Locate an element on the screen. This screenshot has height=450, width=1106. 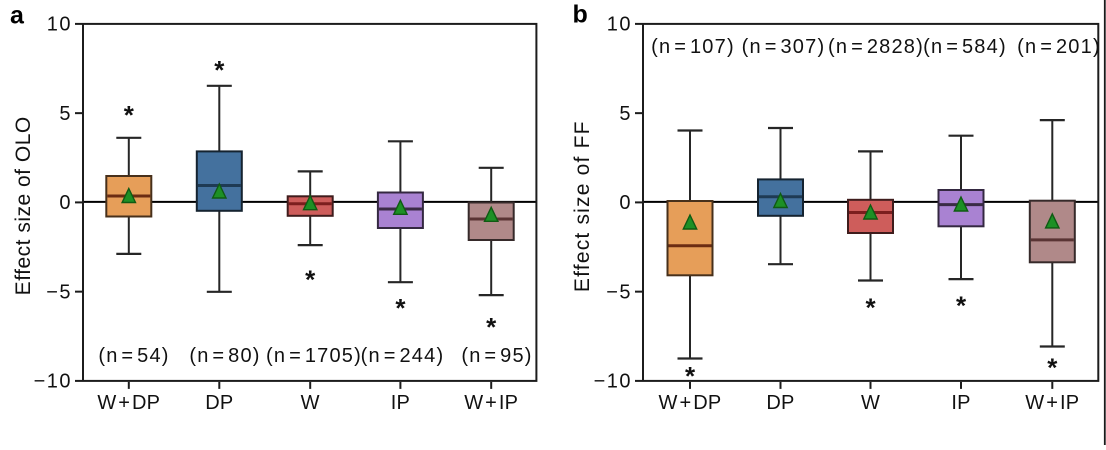
svg-text: (n = 307) is located at coordinates (784, 47).